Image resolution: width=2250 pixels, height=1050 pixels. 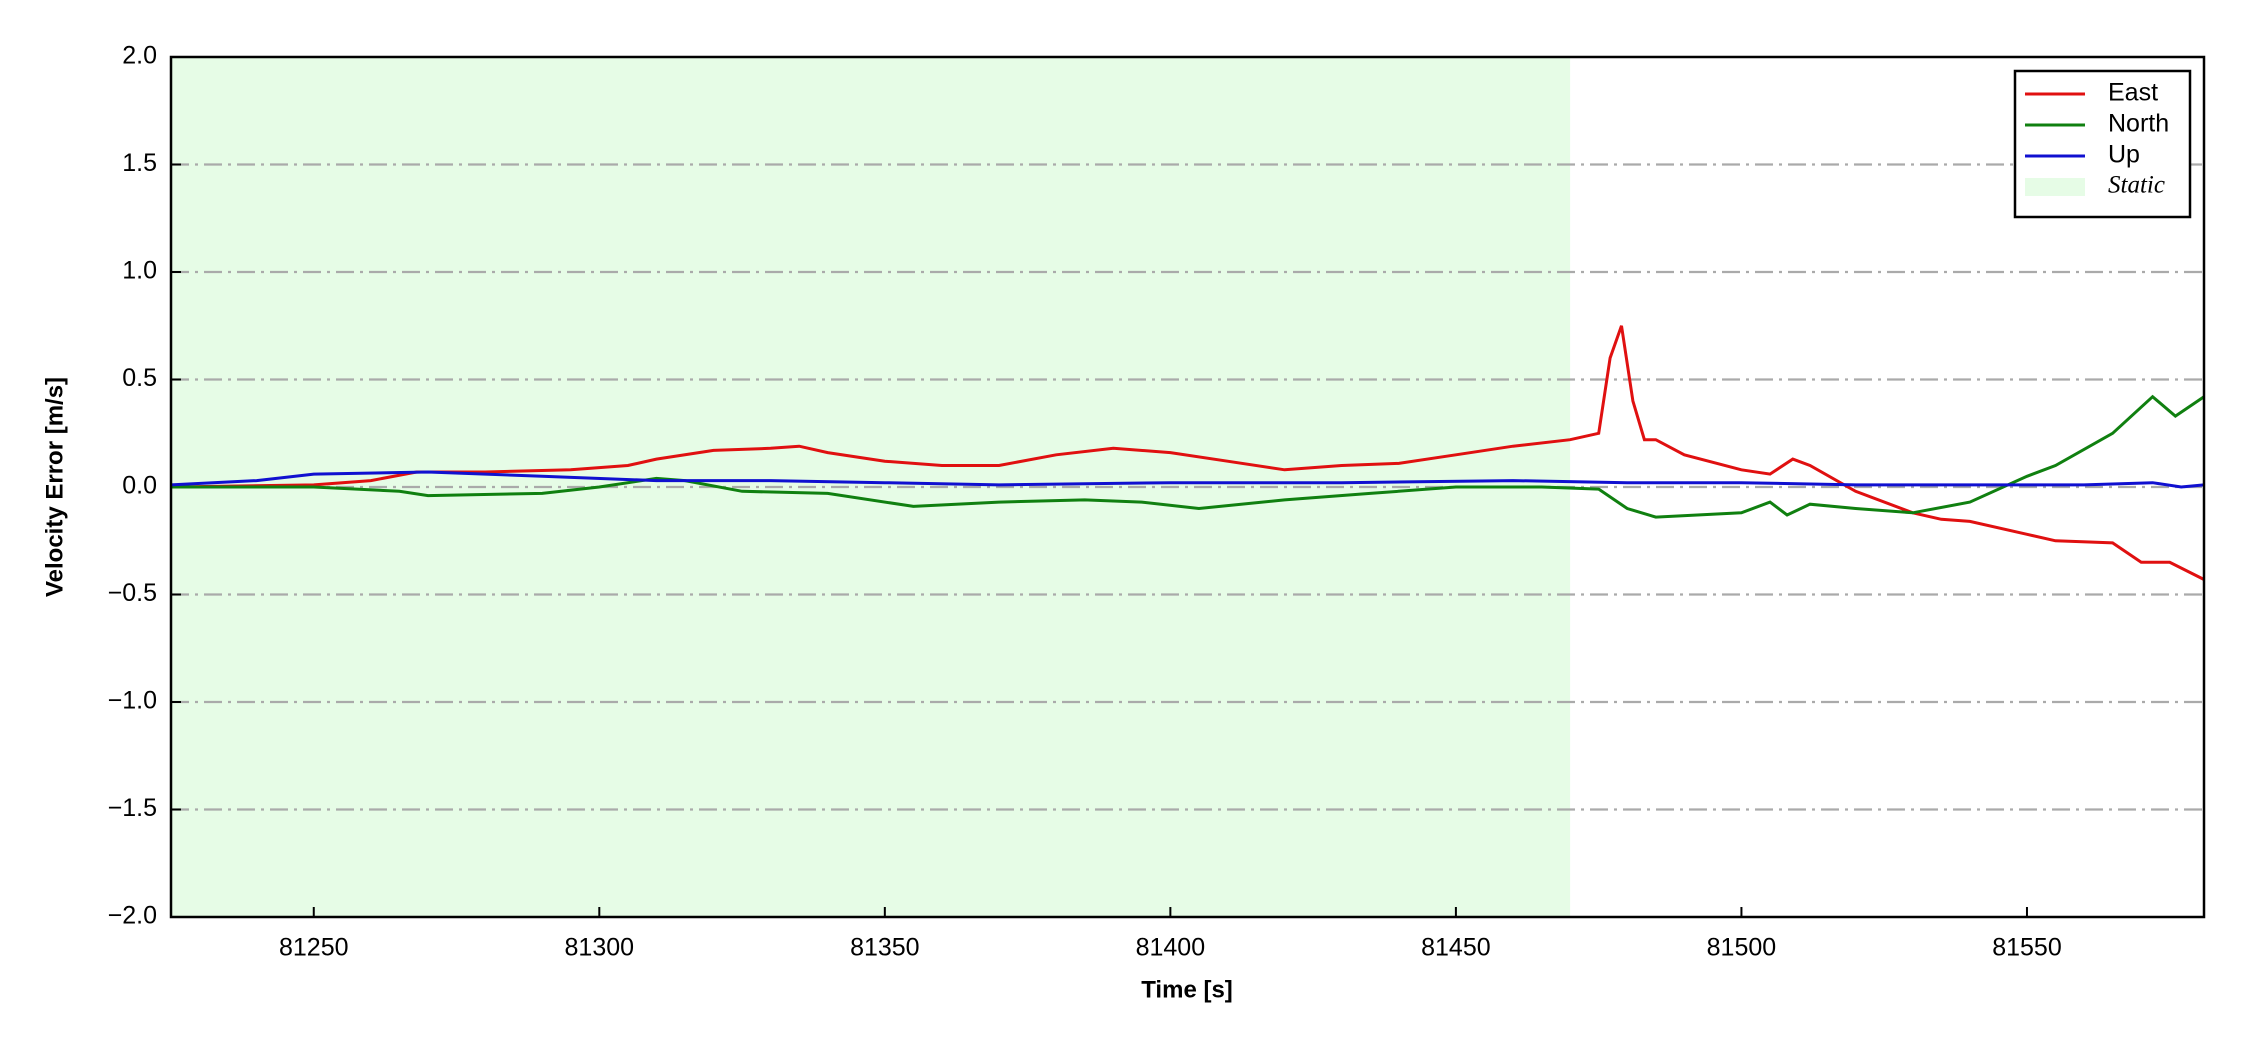 What do you see at coordinates (1456, 948) in the screenshot?
I see `x-tick-label: 81450` at bounding box center [1456, 948].